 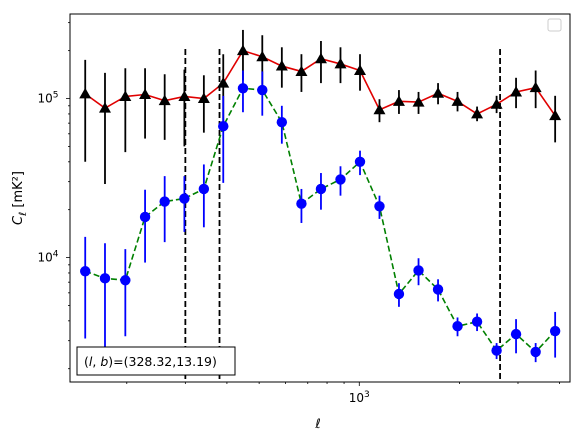 What do you see at coordinates (317, 424) in the screenshot?
I see `x-axis-label: ℓ` at bounding box center [317, 424].